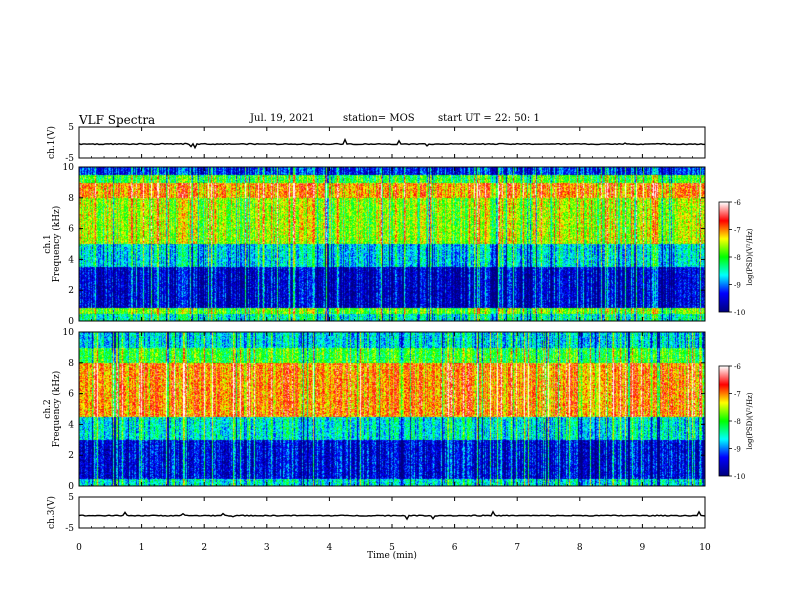 The height and width of the screenshot is (612, 792). Describe the element at coordinates (737, 231) in the screenshot. I see `cbar0-tick-label-1: -7` at that location.